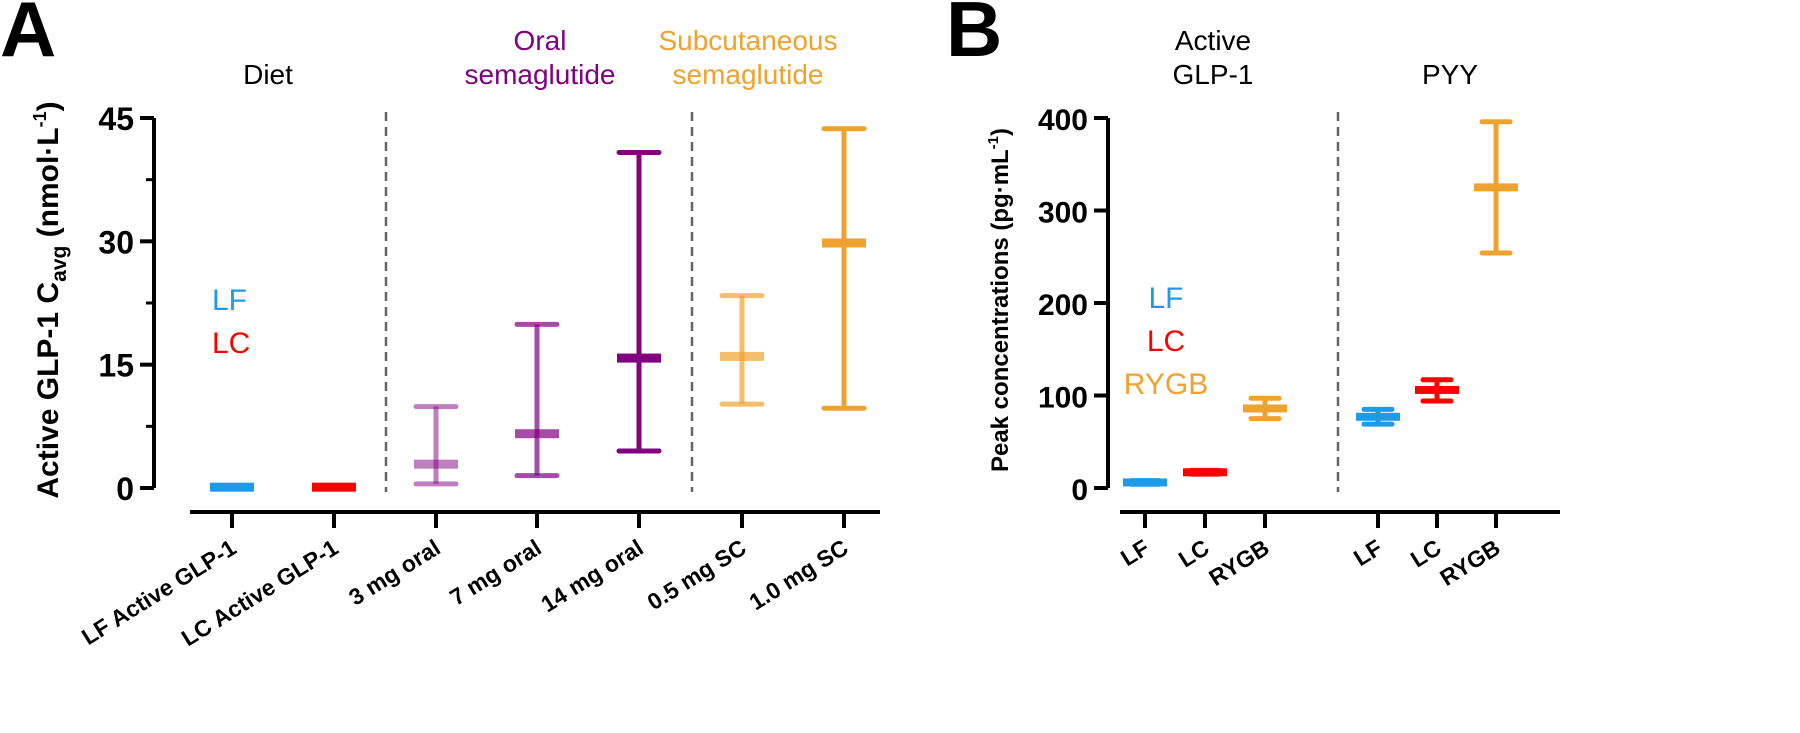 The height and width of the screenshot is (733, 1800). Describe the element at coordinates (116, 366) in the screenshot. I see `y-tick-label: 15` at that location.